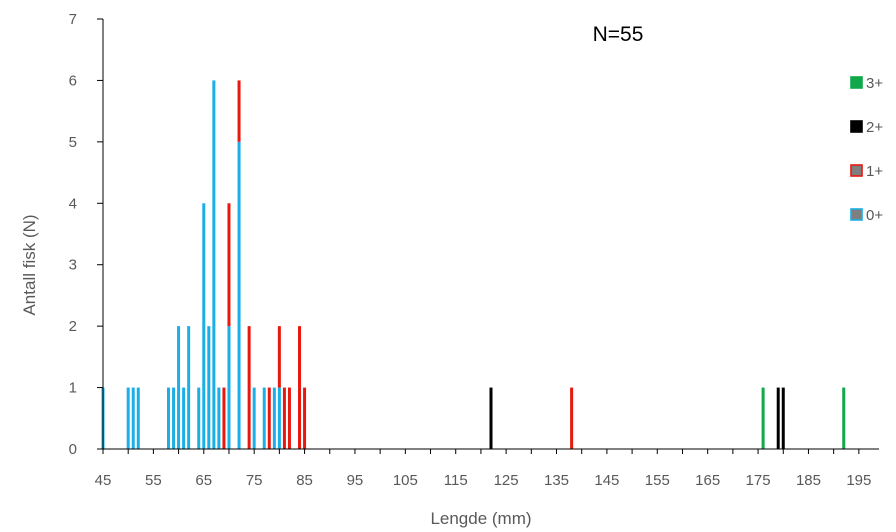 This screenshot has width=896, height=532. I want to click on x-tick-label: 135, so click(556, 480).